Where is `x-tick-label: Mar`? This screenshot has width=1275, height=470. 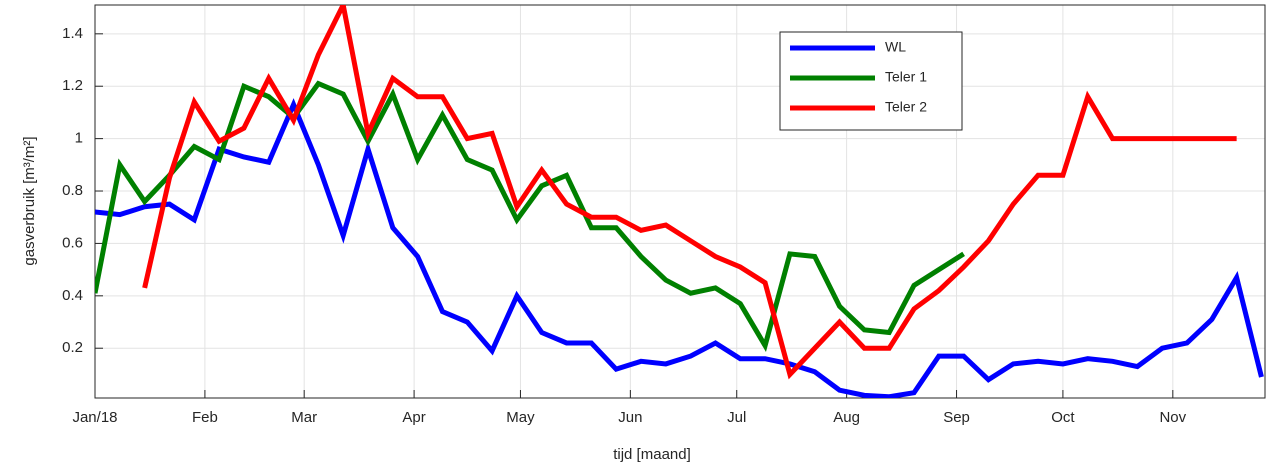
x-tick-label: Mar is located at coordinates (304, 417).